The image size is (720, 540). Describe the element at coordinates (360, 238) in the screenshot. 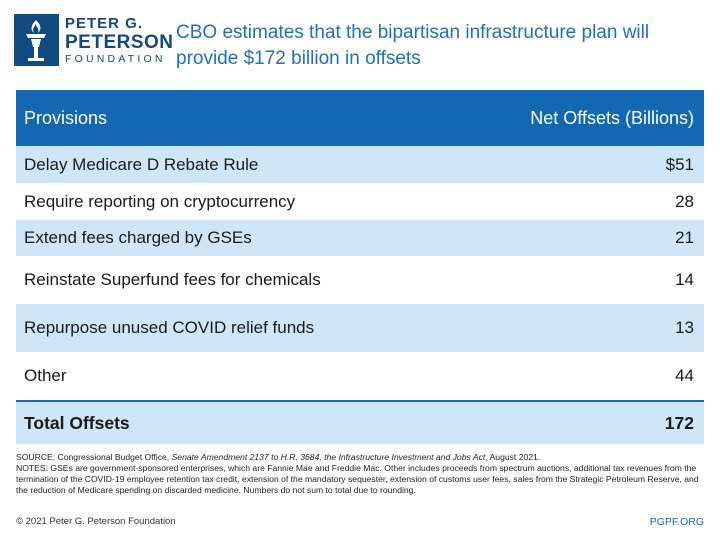

I see `table-row: Extend fees charged by GSEs 21` at that location.